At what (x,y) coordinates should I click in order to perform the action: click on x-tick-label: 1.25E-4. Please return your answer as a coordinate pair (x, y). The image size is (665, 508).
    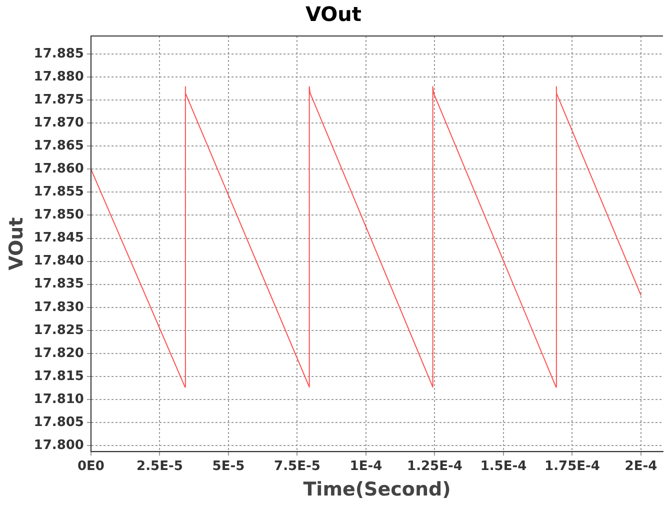
    Looking at the image, I should click on (434, 466).